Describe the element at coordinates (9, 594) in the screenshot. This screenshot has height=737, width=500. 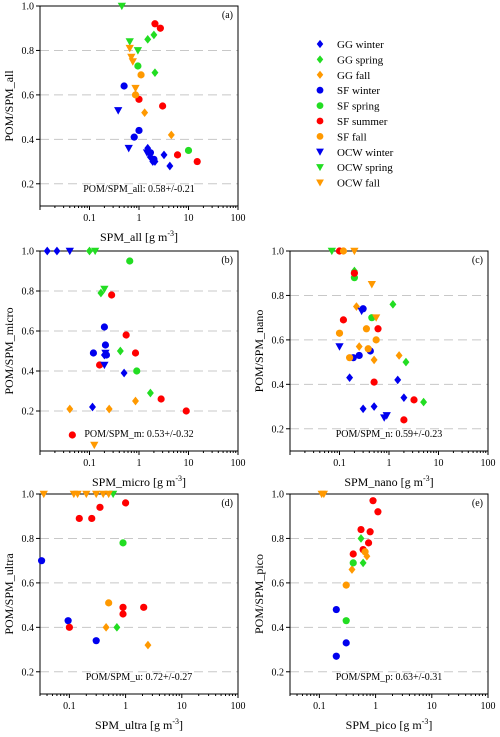
I see `y-axis-label: POM/SPM_ultra` at that location.